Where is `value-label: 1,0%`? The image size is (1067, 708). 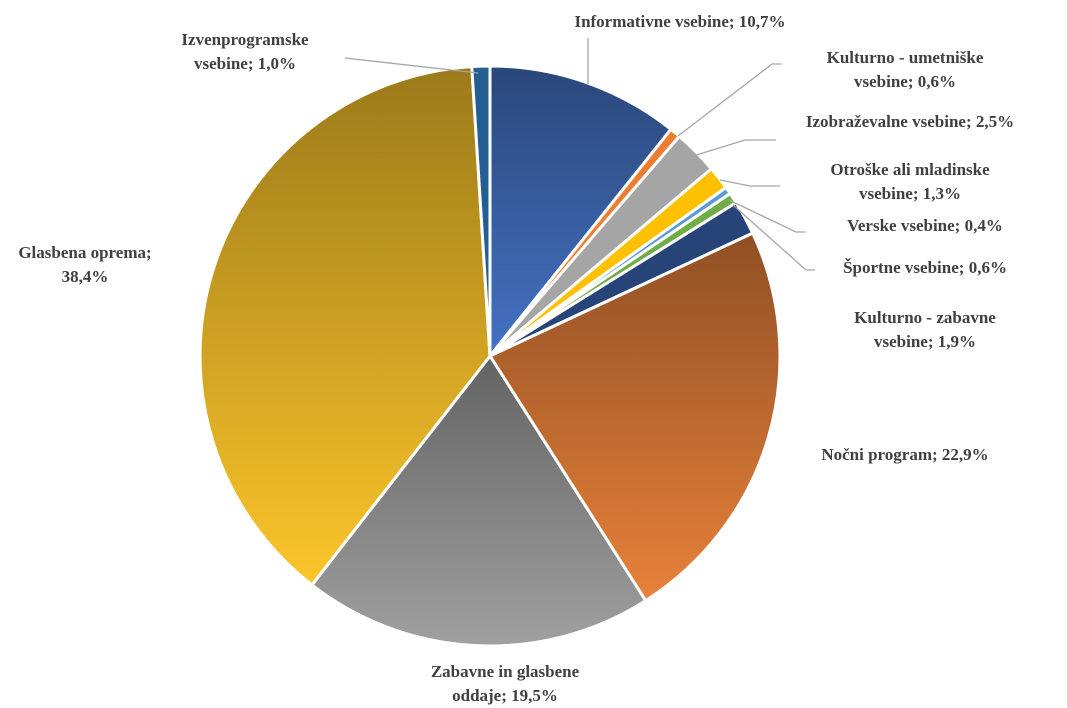 value-label: 1,0% is located at coordinates (276, 63).